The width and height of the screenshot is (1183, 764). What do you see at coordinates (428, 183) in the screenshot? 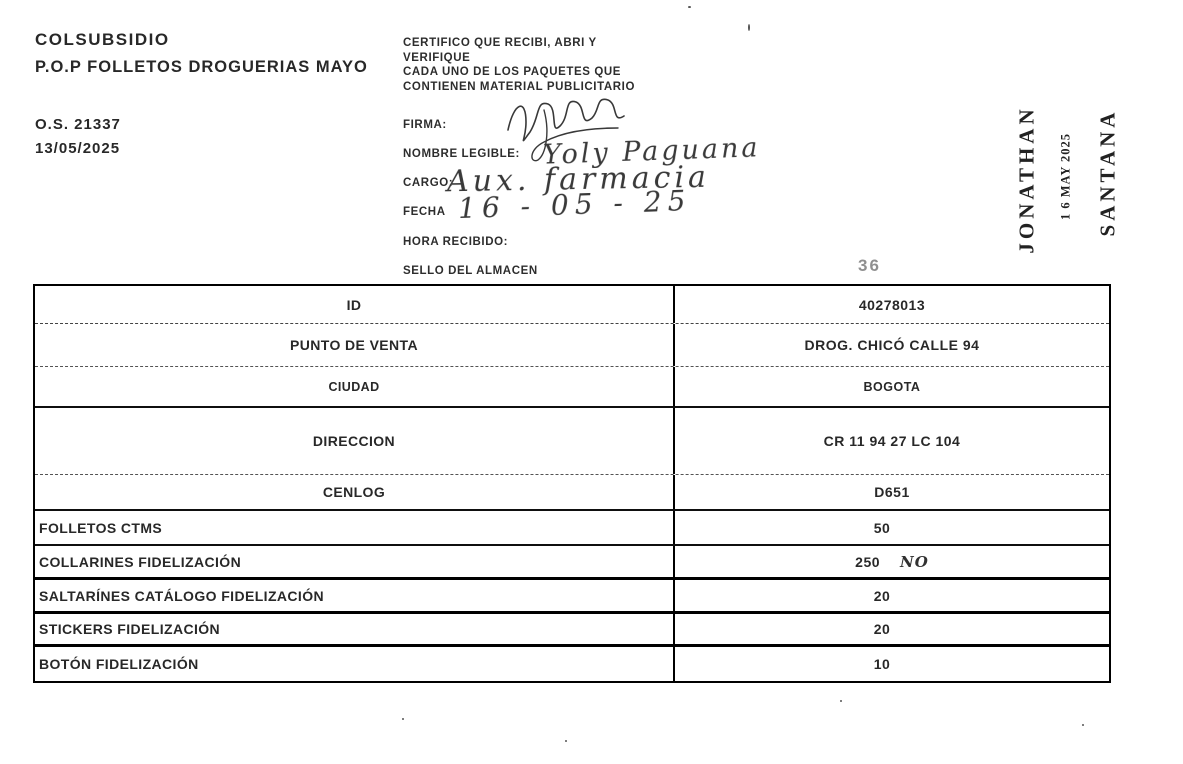
I see `cargo-label: CARGO:` at bounding box center [428, 183].